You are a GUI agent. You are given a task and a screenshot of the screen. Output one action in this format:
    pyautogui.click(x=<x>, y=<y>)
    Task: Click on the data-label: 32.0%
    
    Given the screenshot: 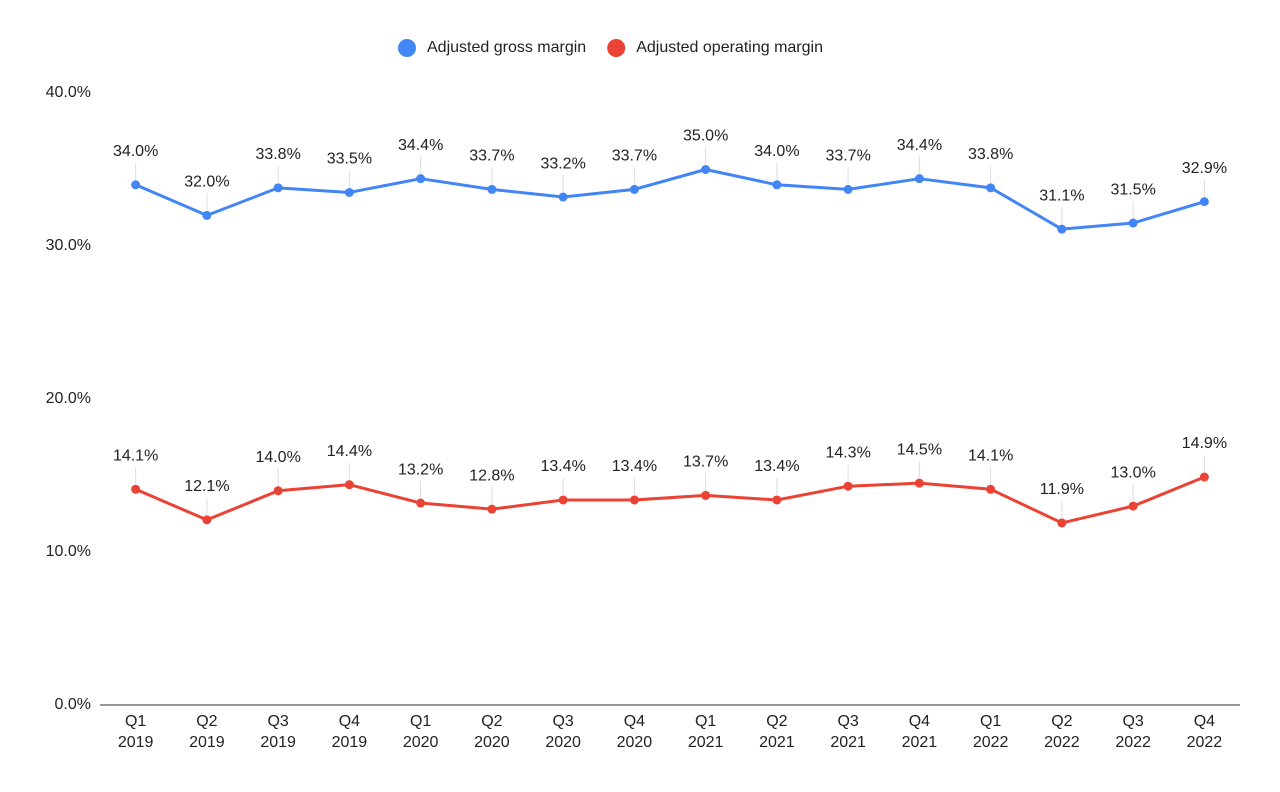 What is the action you would take?
    pyautogui.click(x=206, y=182)
    